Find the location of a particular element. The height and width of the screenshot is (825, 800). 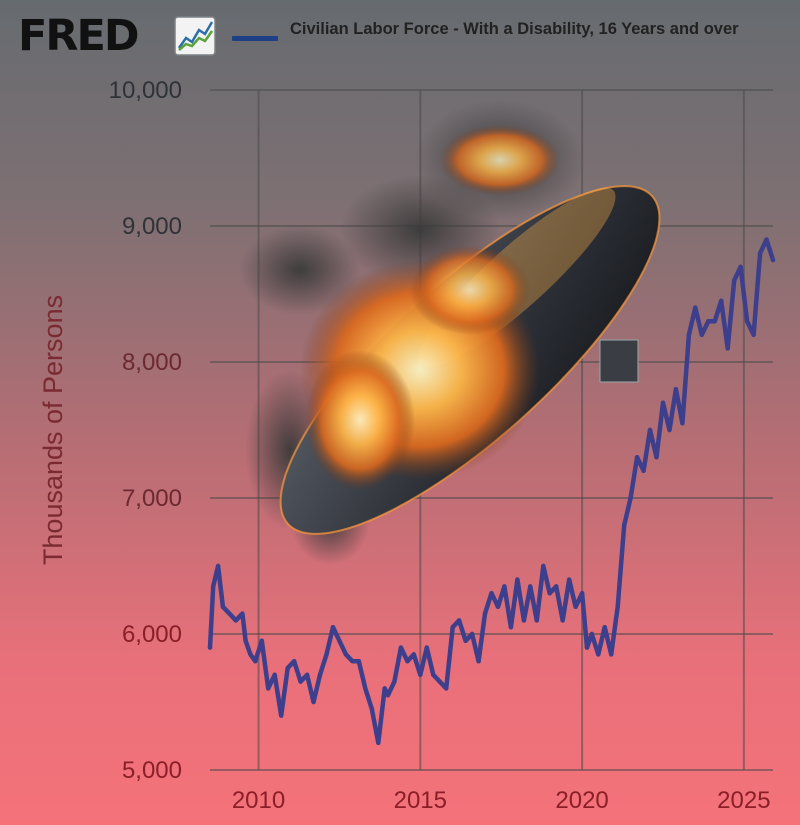

legend-swatch is located at coordinates (255, 38).